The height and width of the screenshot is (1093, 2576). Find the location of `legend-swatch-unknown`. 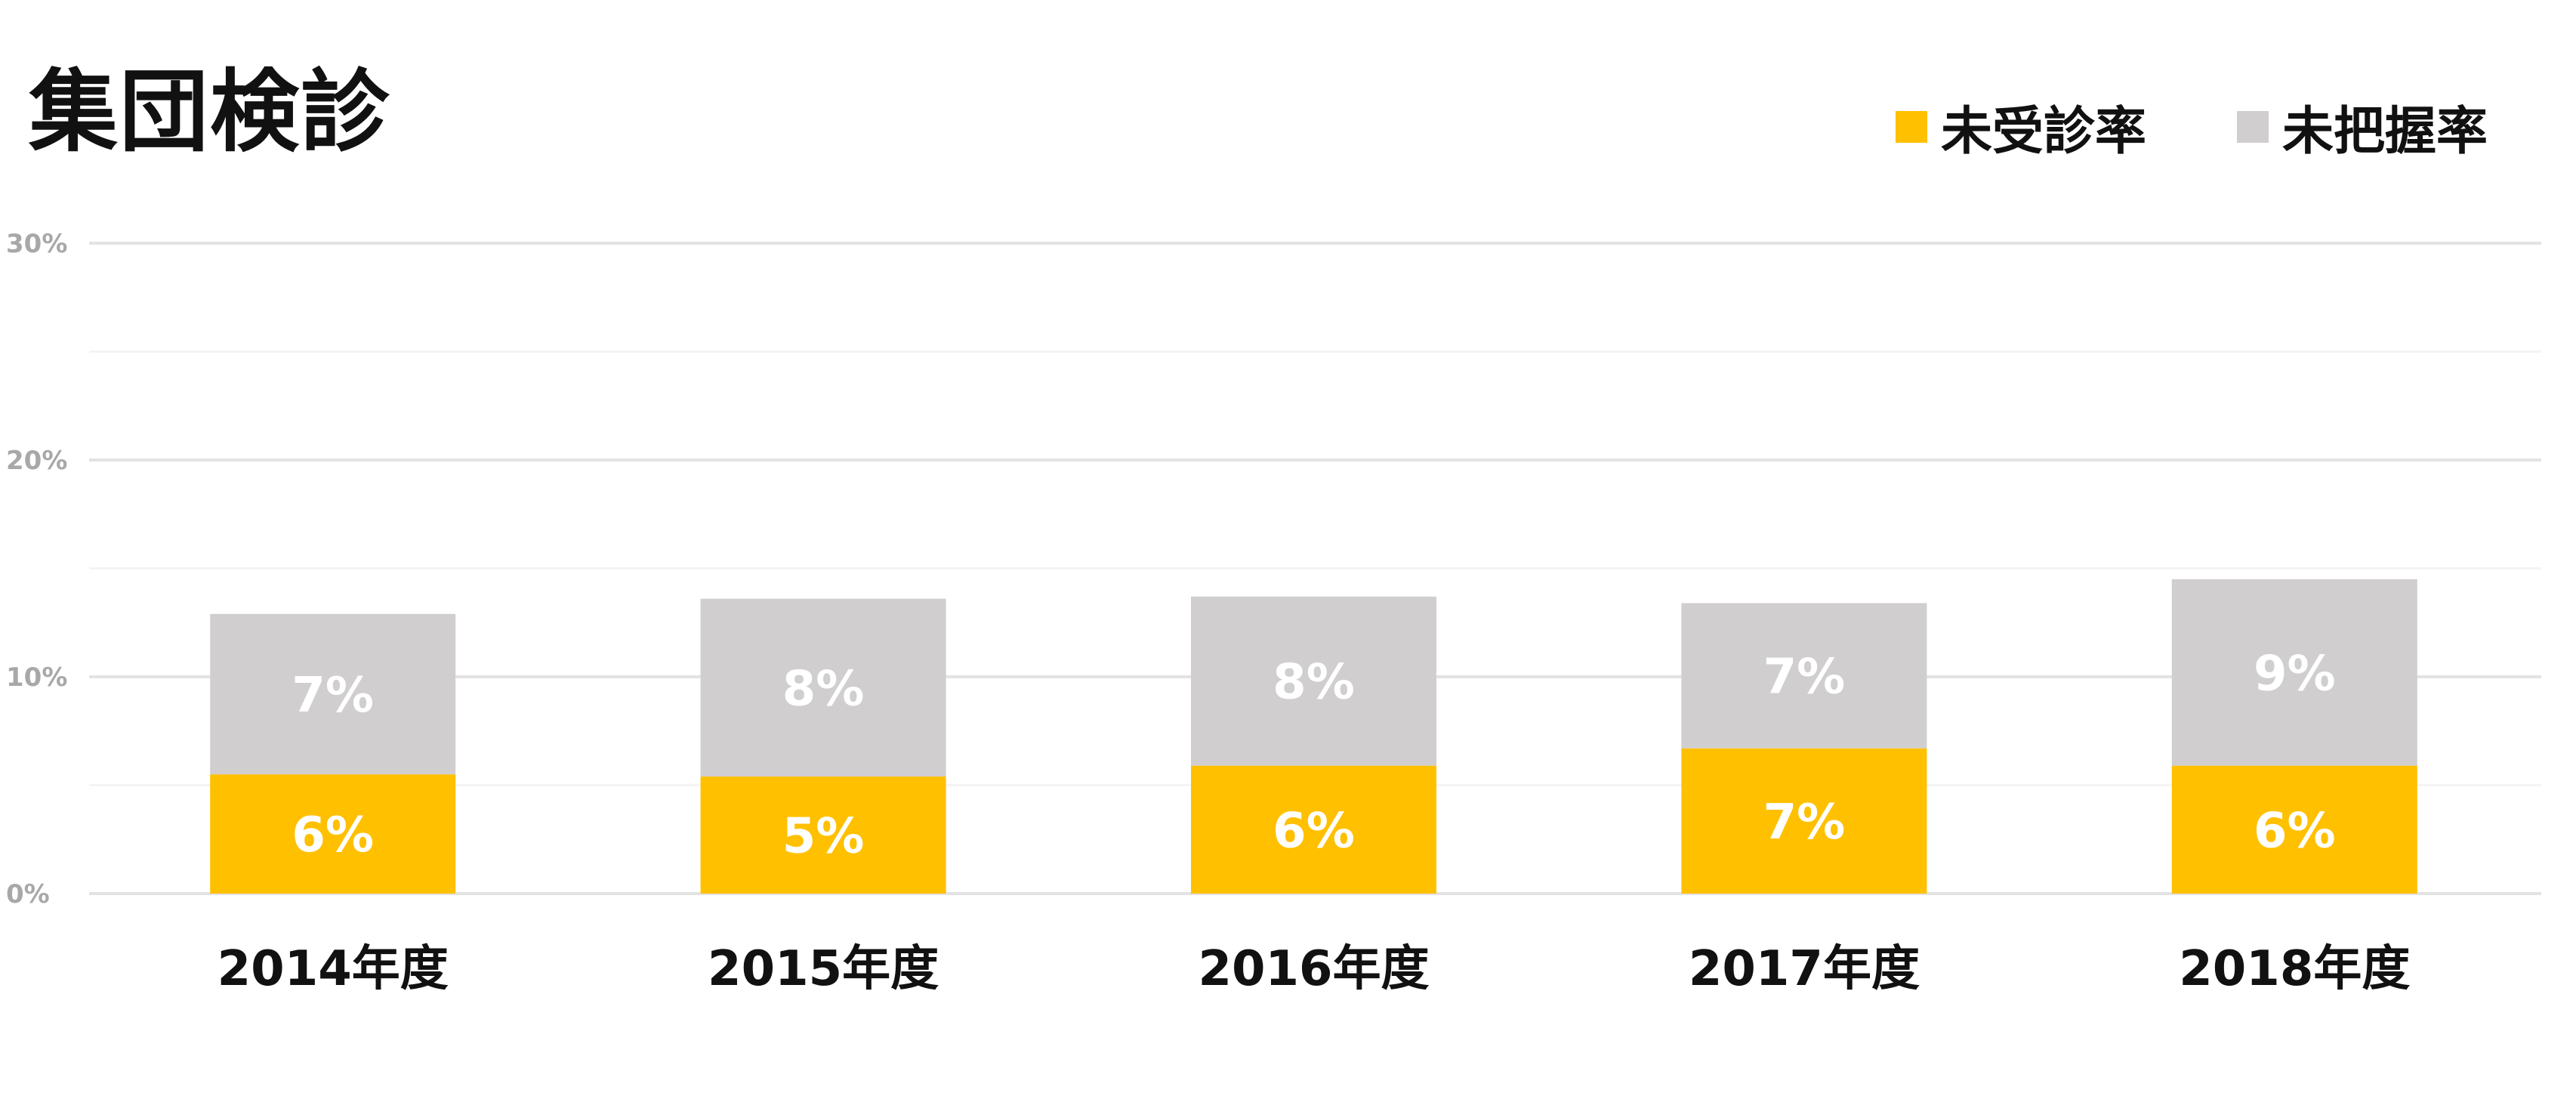

legend-swatch-unknown is located at coordinates (2253, 126).